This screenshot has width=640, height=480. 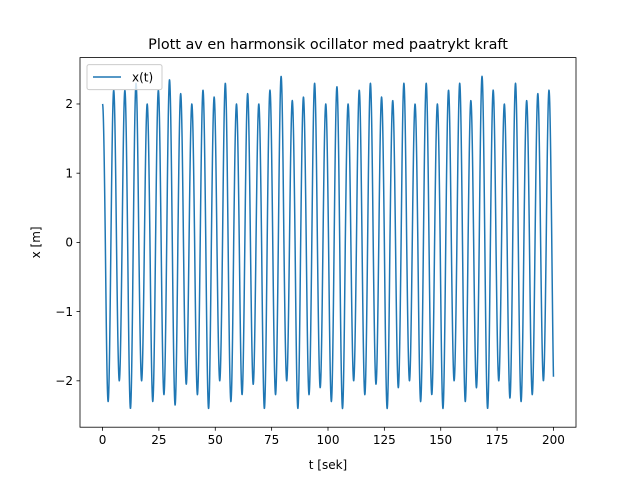 What do you see at coordinates (553, 440) in the screenshot?
I see `x-tick-label: 200` at bounding box center [553, 440].